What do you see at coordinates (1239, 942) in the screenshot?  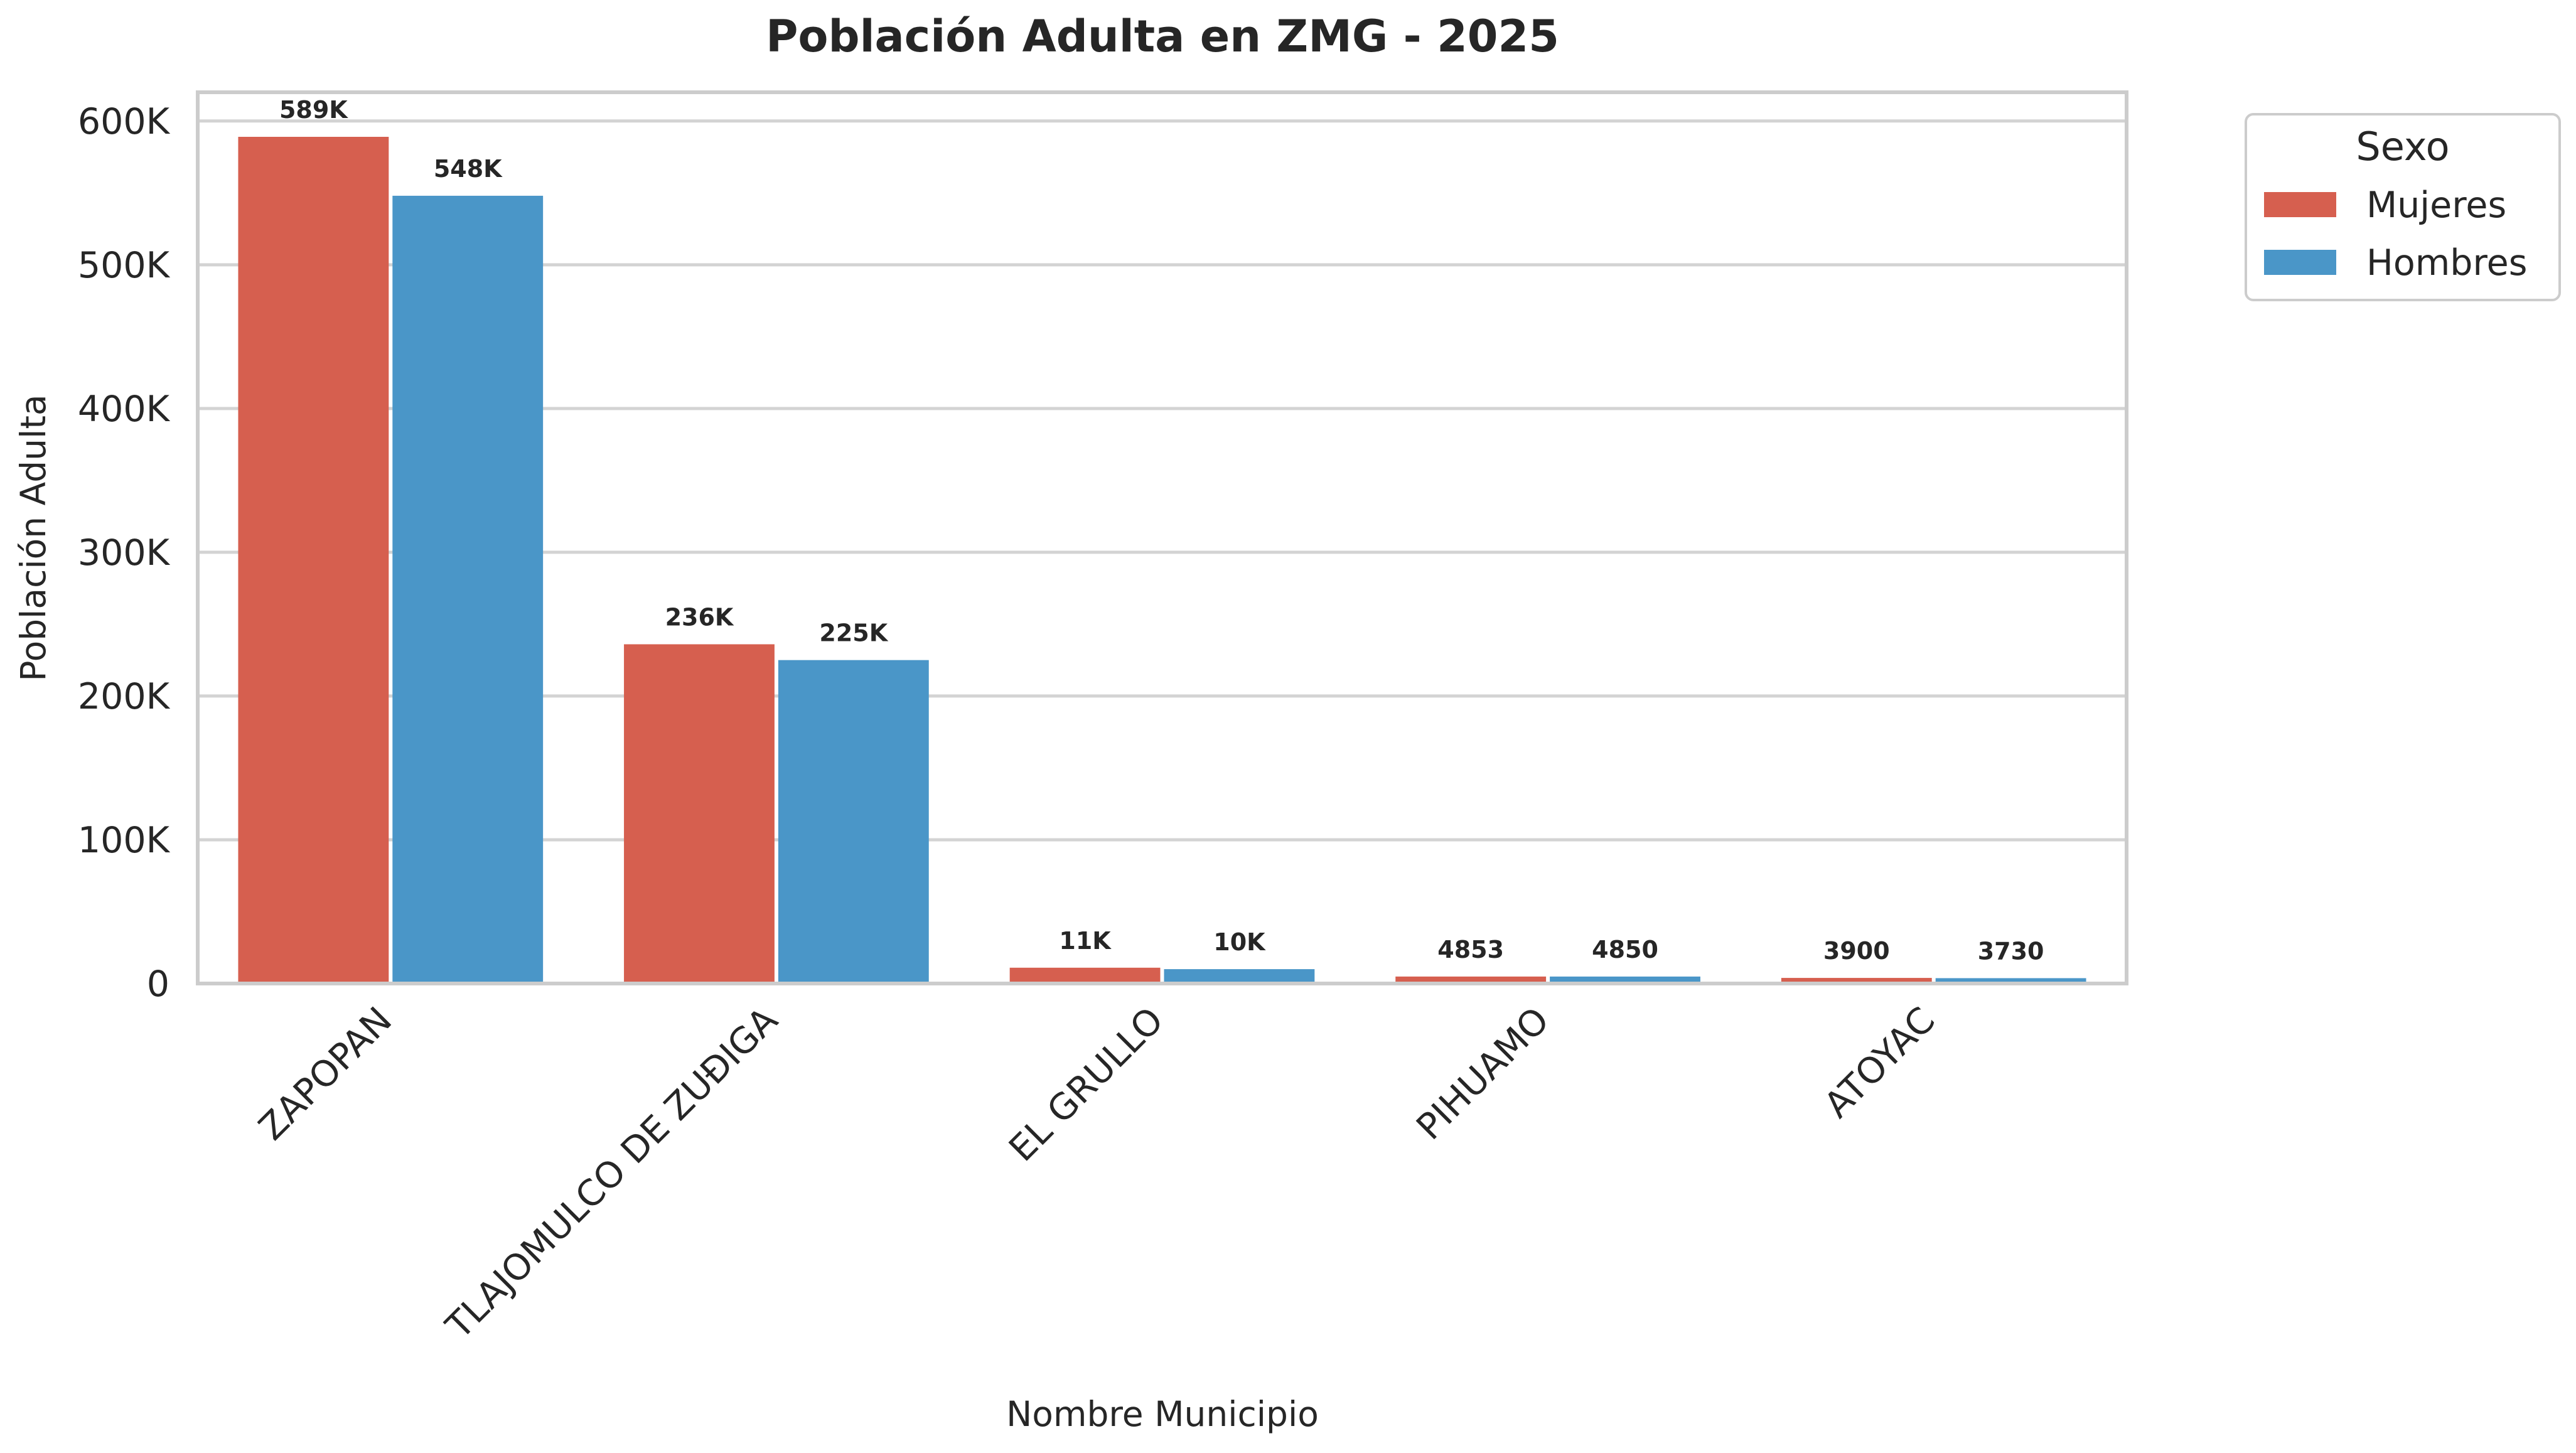 I see `data-label: 10K` at bounding box center [1239, 942].